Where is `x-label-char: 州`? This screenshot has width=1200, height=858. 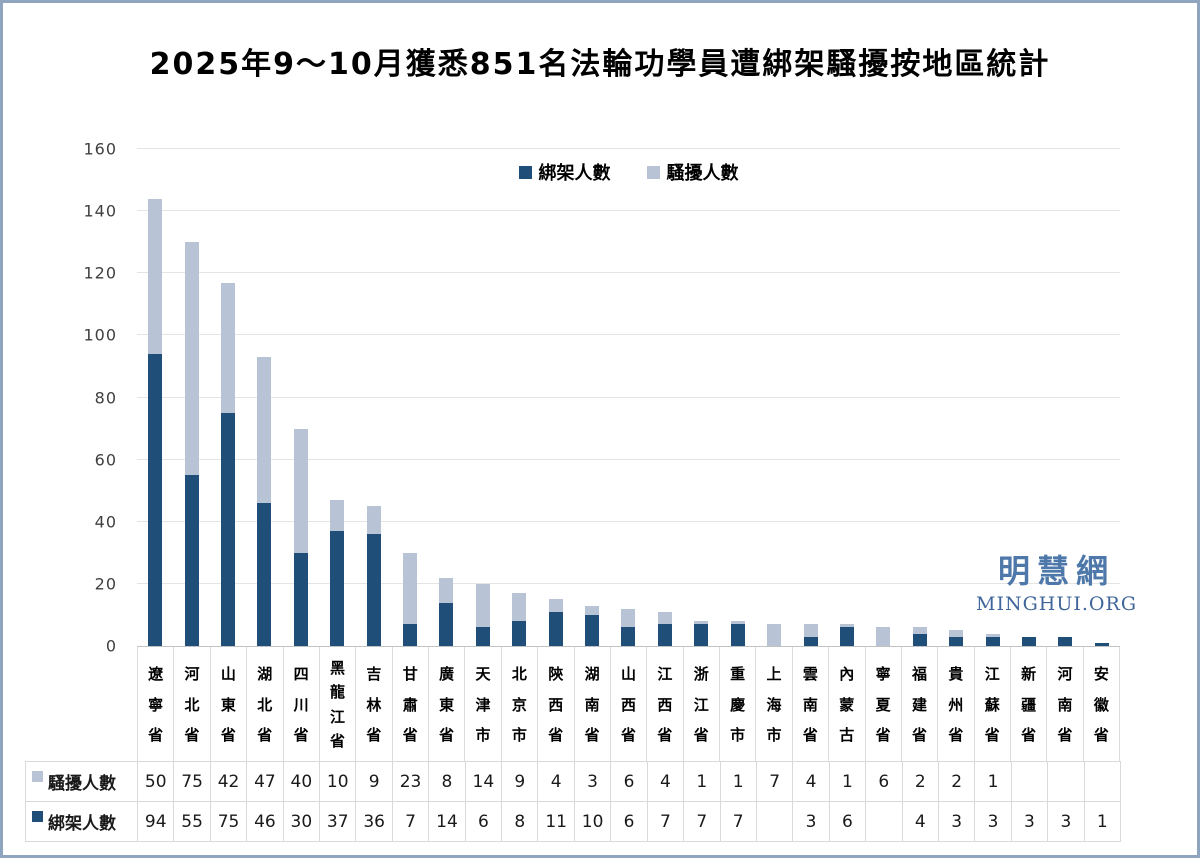
x-label-char: 州 is located at coordinates (956, 704).